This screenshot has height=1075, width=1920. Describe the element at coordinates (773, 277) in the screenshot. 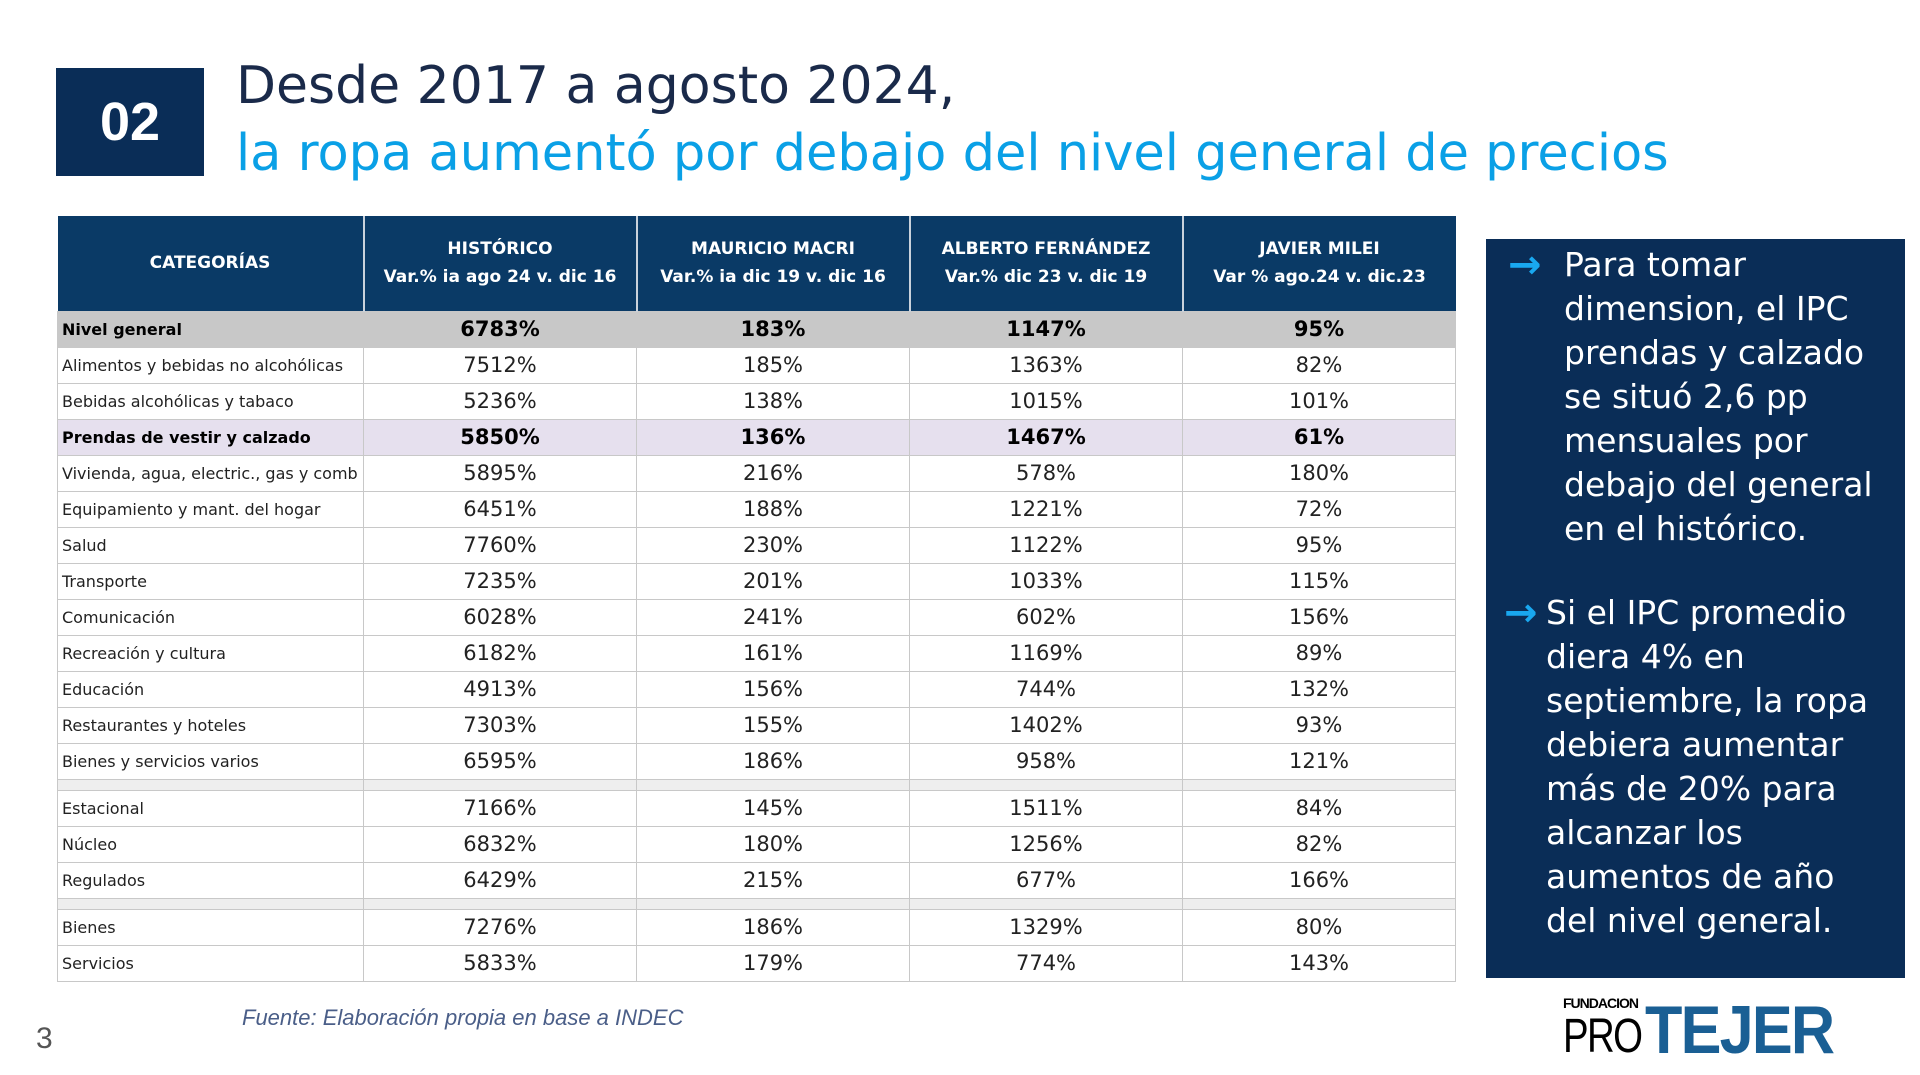

I see `header-subtitle: Var.% ia dic 19 v. dic 16` at that location.